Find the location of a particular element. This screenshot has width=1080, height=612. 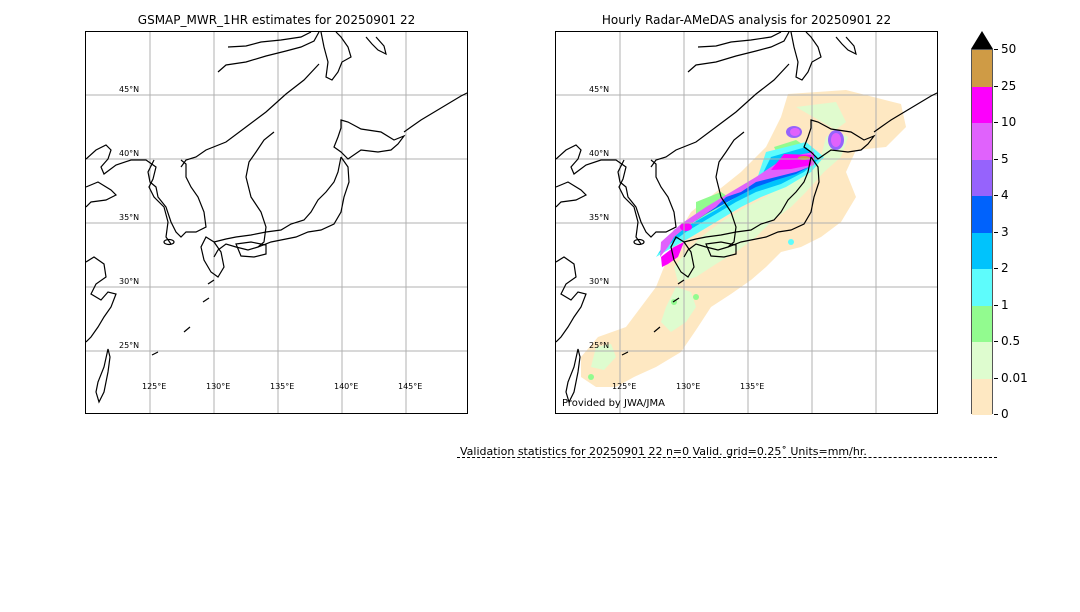

colorbar is located at coordinates (982, 232).